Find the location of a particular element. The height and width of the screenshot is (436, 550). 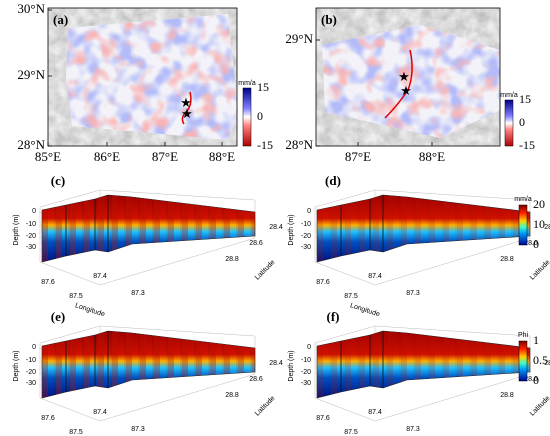

colorbar-tick: 0.5 is located at coordinates (540, 360).